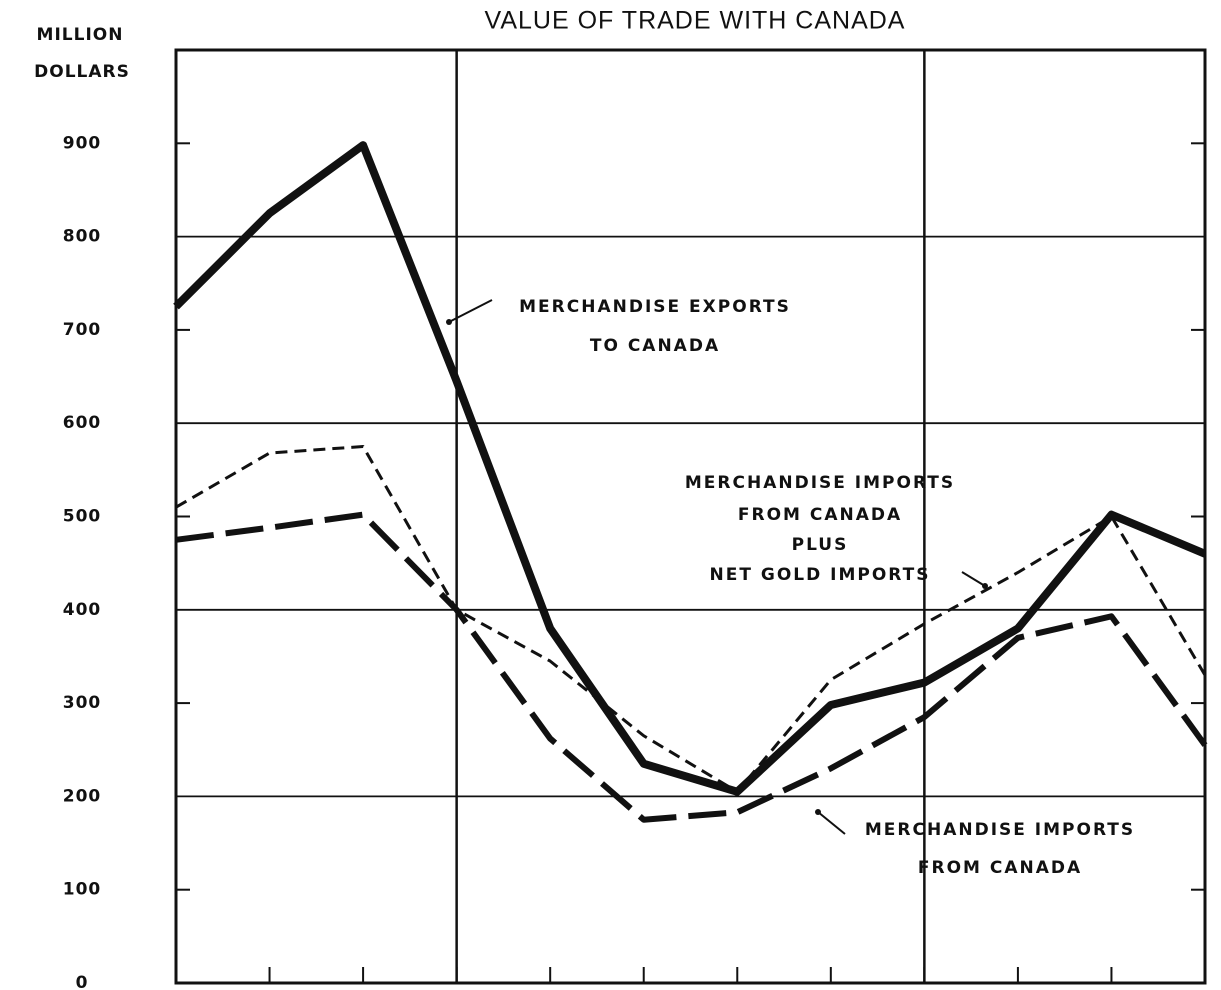  Describe the element at coordinates (820, 575) in the screenshot. I see `series-annotation: NET GOLD IMPORTS` at that location.